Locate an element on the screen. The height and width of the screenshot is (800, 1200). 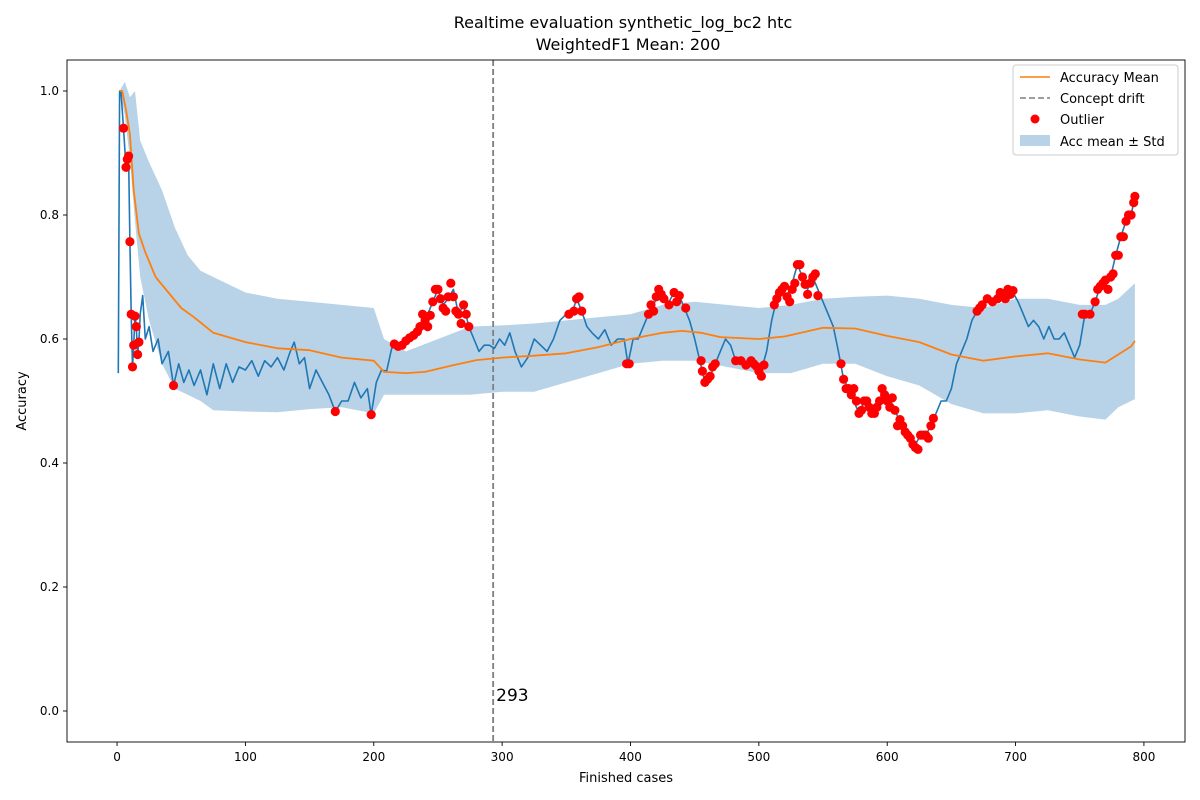
y-axis: 0.0 0.2 0.4 0.6 0.8 1.0 is located at coordinates (53, 401).